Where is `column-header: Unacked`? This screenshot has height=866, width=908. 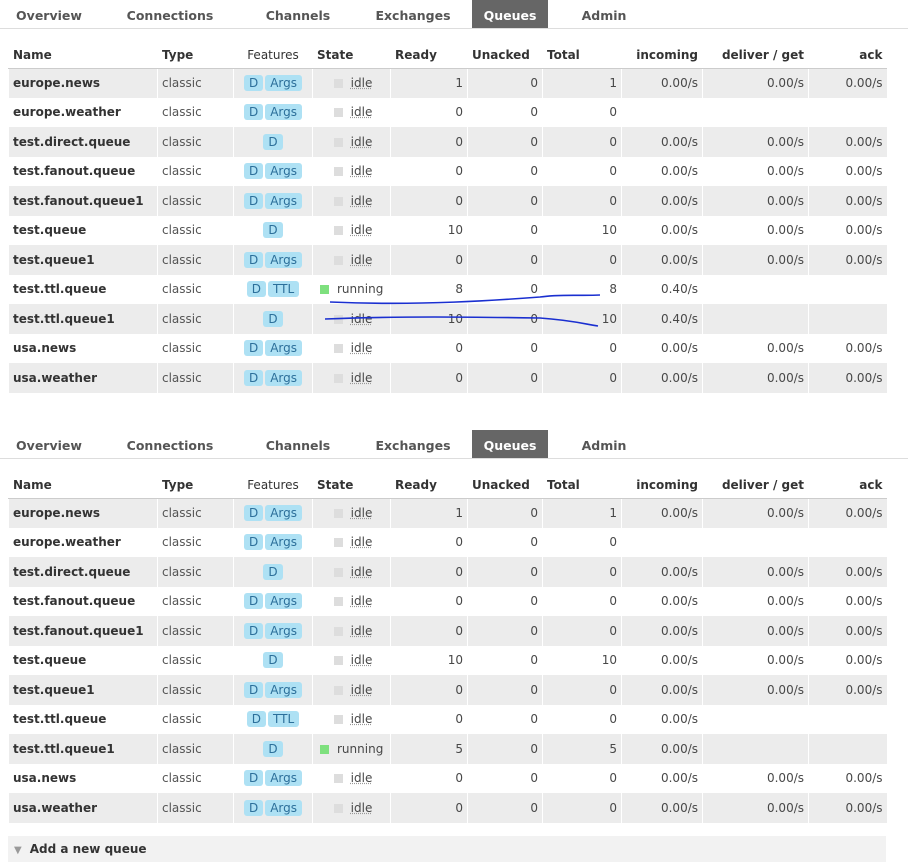
column-header: Unacked is located at coordinates (505, 55).